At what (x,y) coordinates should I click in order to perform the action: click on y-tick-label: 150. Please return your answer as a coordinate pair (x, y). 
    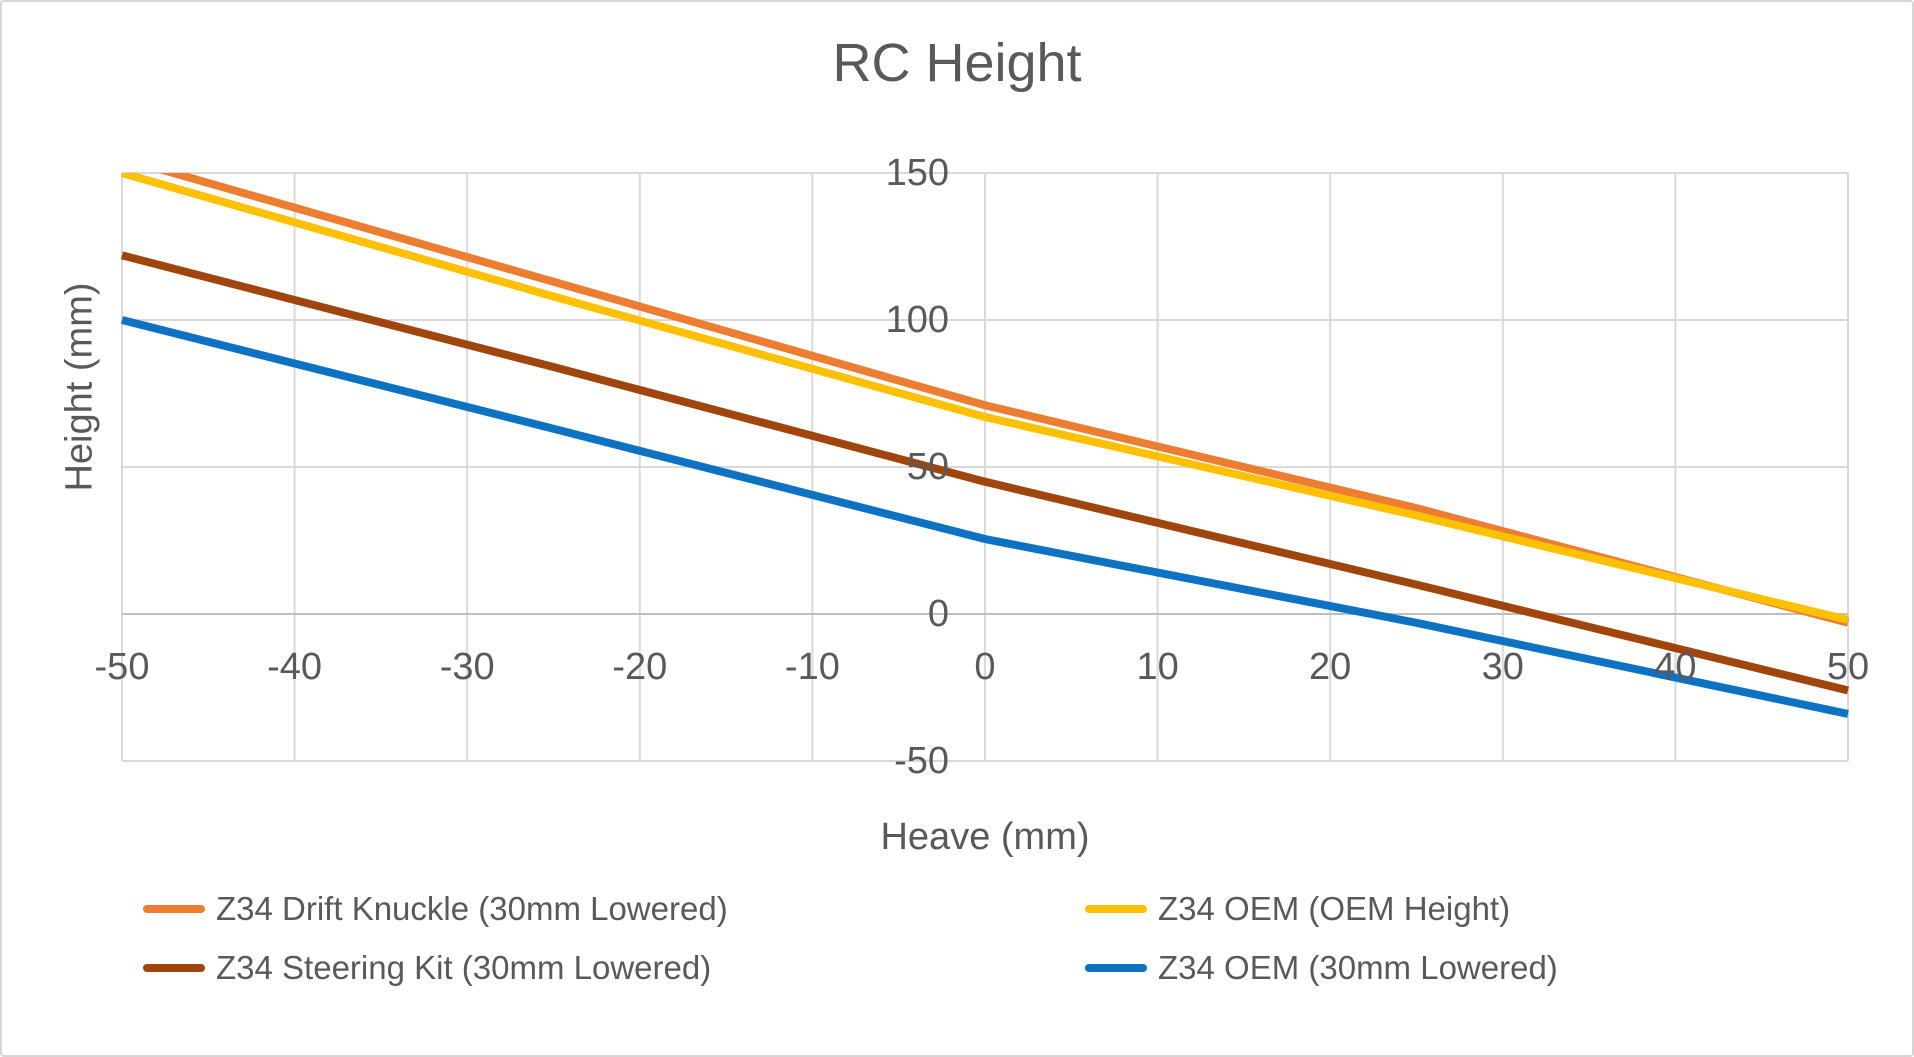
    Looking at the image, I should click on (917, 173).